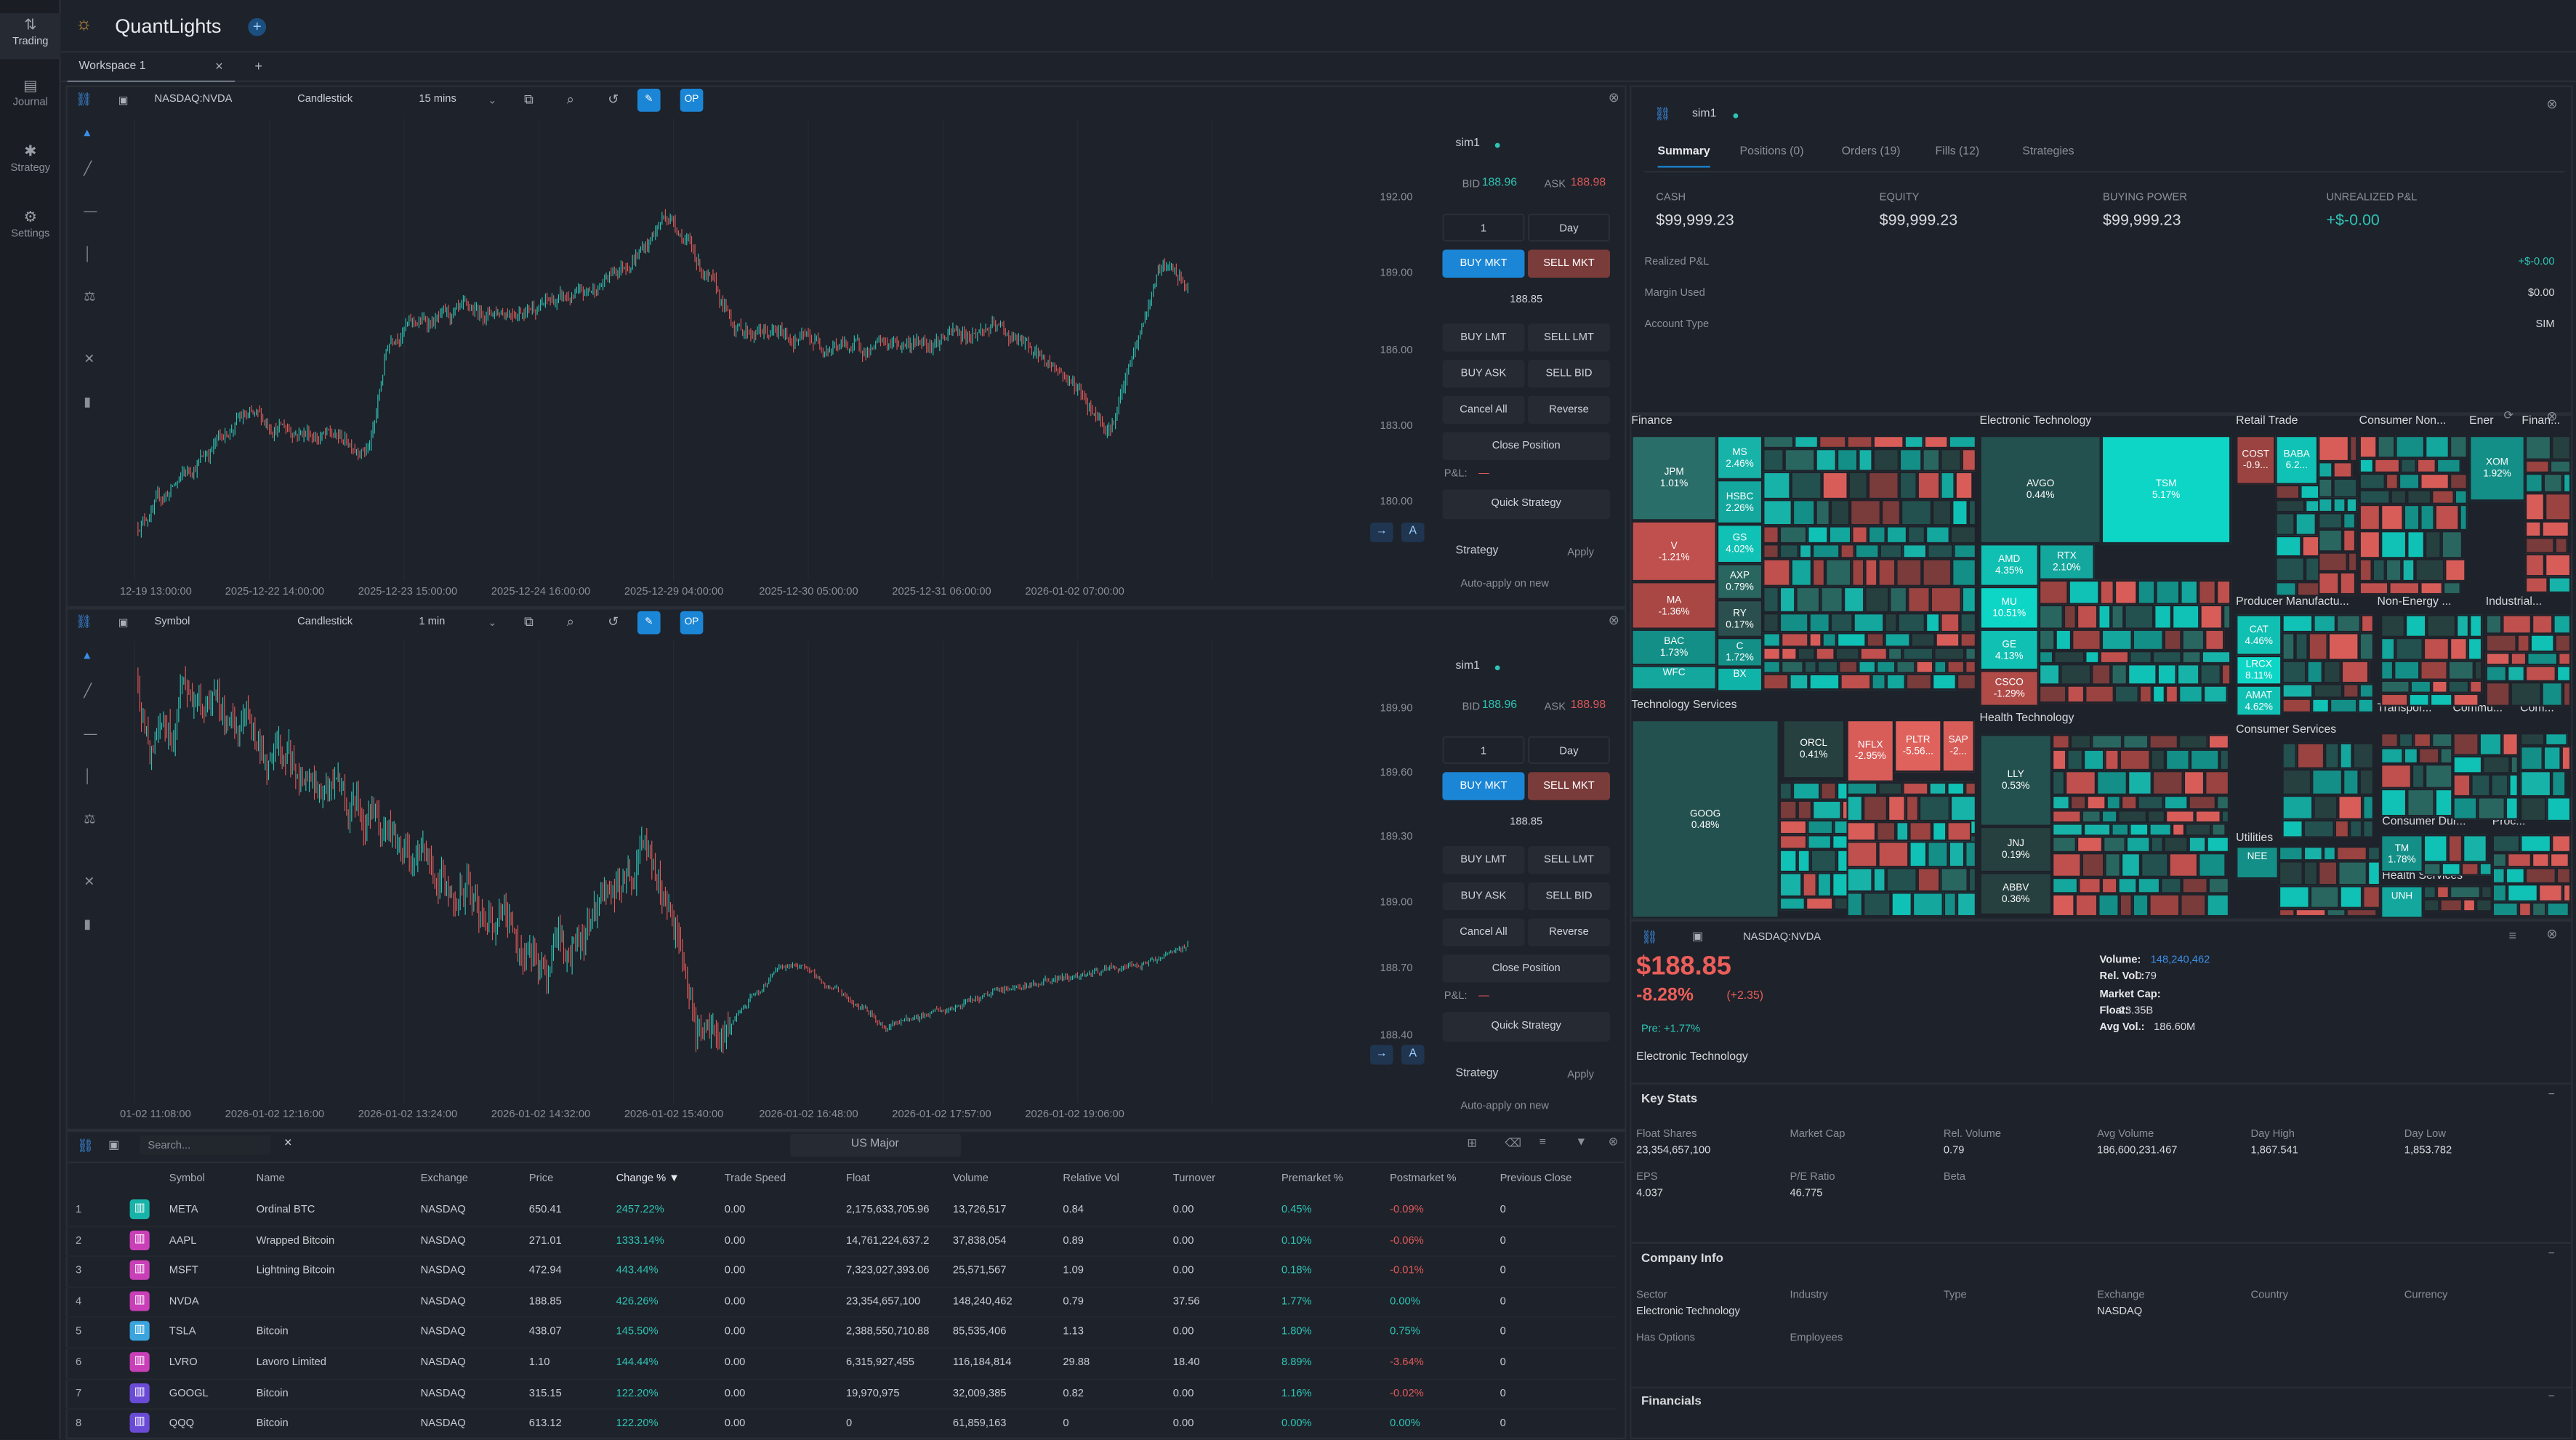 Image resolution: width=2576 pixels, height=1440 pixels. I want to click on heatmap-tile: GS 4.02%, so click(1739, 544).